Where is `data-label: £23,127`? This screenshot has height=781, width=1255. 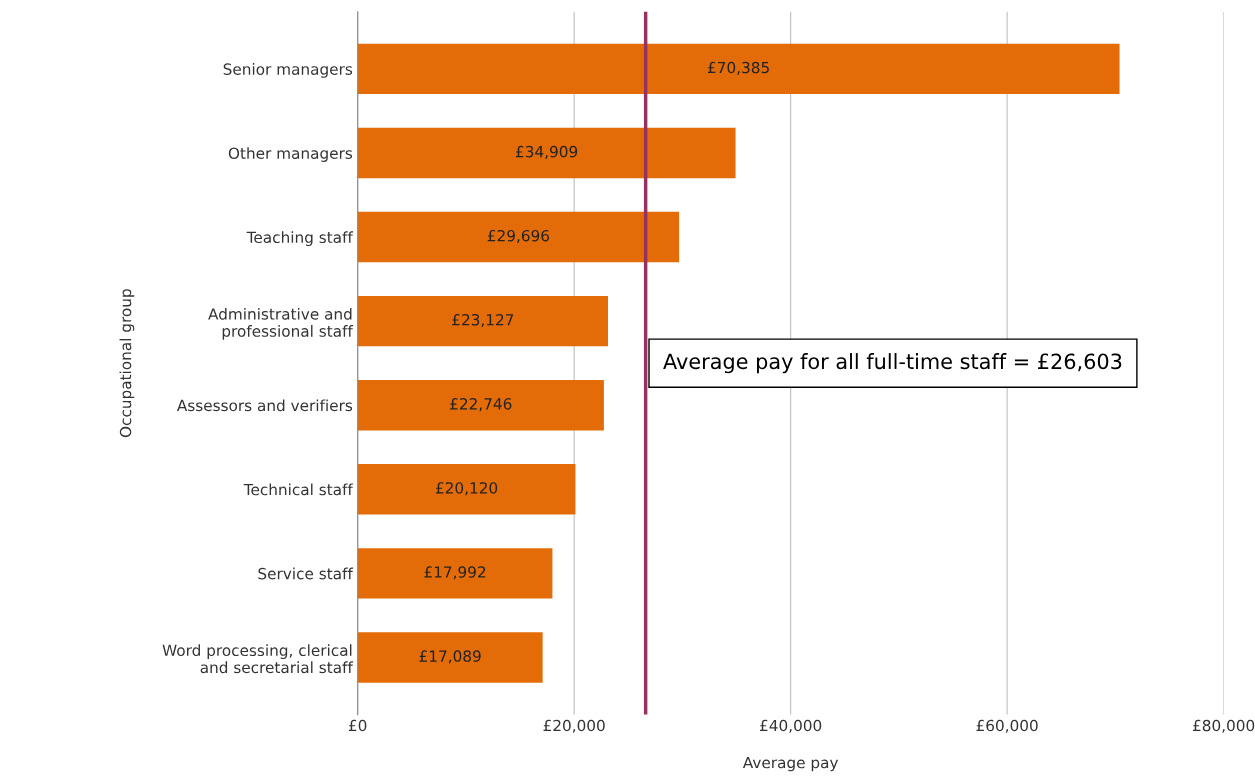 data-label: £23,127 is located at coordinates (483, 321).